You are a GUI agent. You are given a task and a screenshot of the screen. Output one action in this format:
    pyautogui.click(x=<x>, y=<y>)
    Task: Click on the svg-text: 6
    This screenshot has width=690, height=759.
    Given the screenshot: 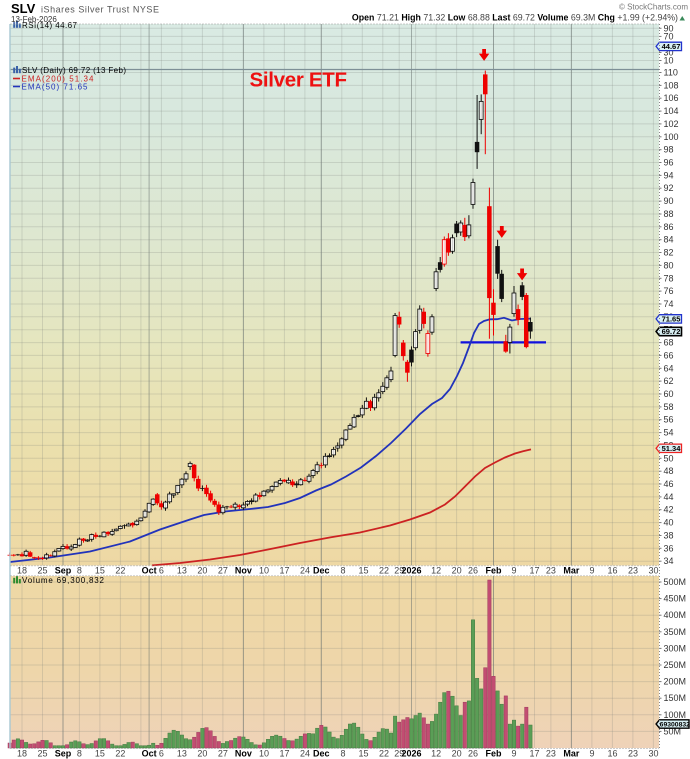 What is the action you would take?
    pyautogui.click(x=161, y=570)
    